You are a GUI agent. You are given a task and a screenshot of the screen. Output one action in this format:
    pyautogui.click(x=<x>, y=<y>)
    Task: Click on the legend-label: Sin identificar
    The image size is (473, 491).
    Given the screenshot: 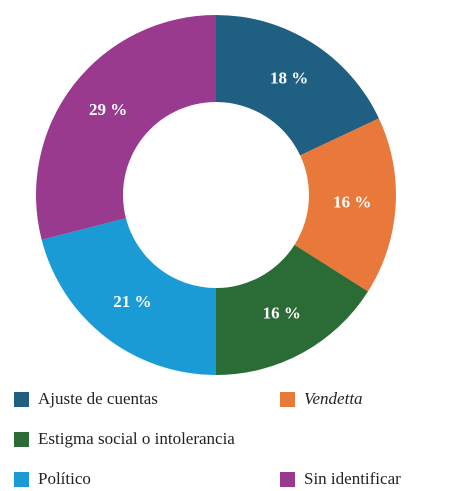 What is the action you would take?
    pyautogui.click(x=352, y=478)
    